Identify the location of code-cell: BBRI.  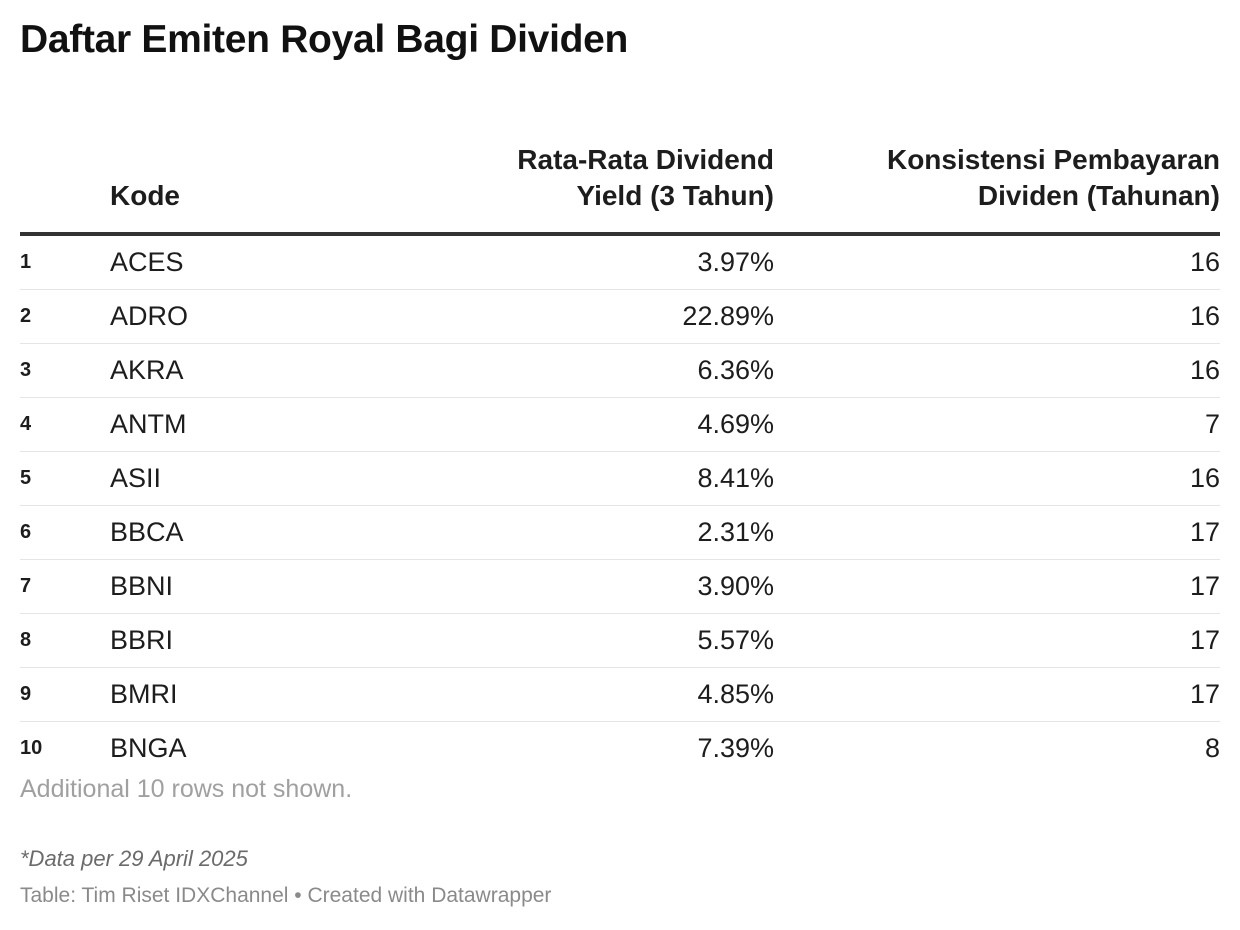
(260, 640).